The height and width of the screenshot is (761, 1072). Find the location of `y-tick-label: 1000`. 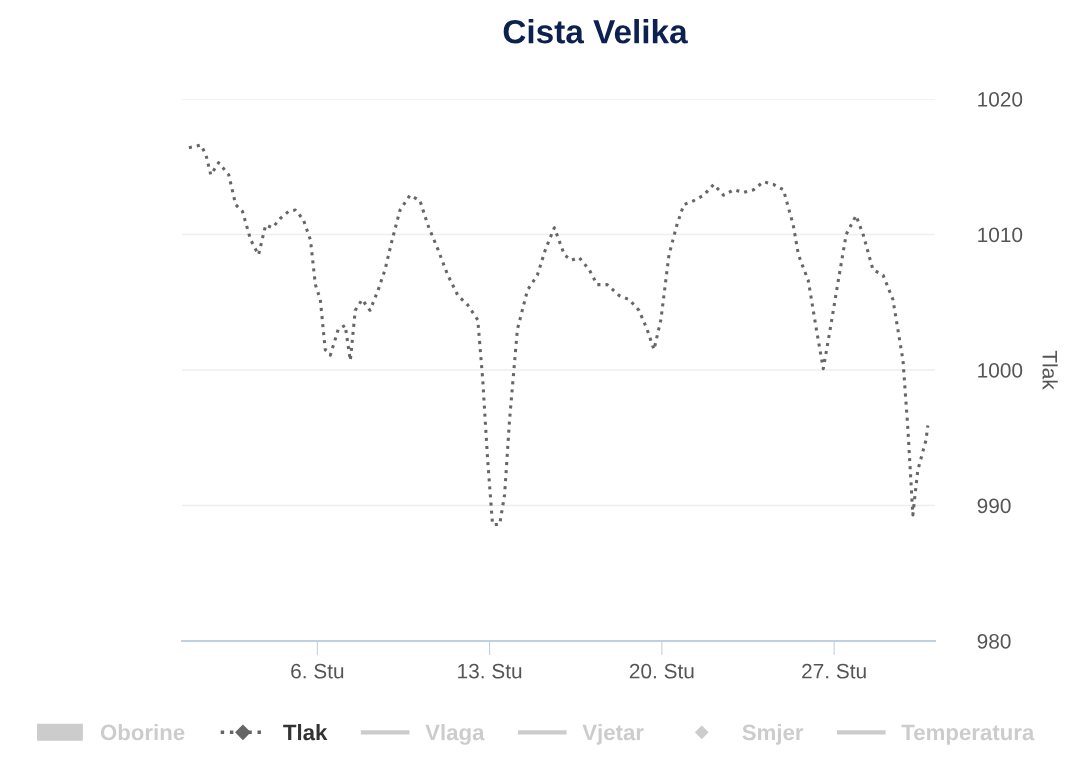

y-tick-label: 1000 is located at coordinates (1000, 370).